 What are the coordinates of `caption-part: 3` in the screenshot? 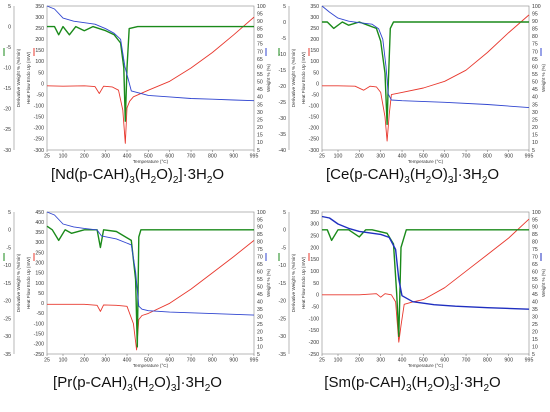 It's located at (407, 180).